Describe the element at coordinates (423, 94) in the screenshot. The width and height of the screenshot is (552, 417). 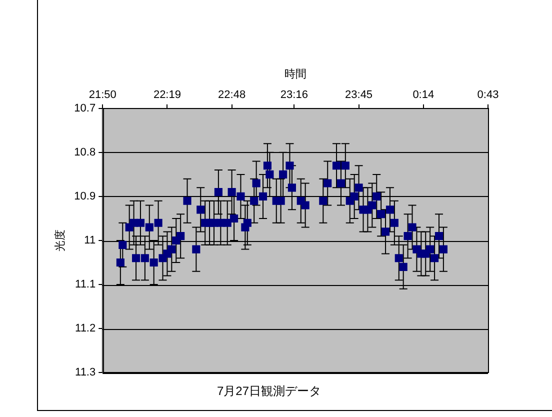
I see `x-tick-label: 0:14` at that location.